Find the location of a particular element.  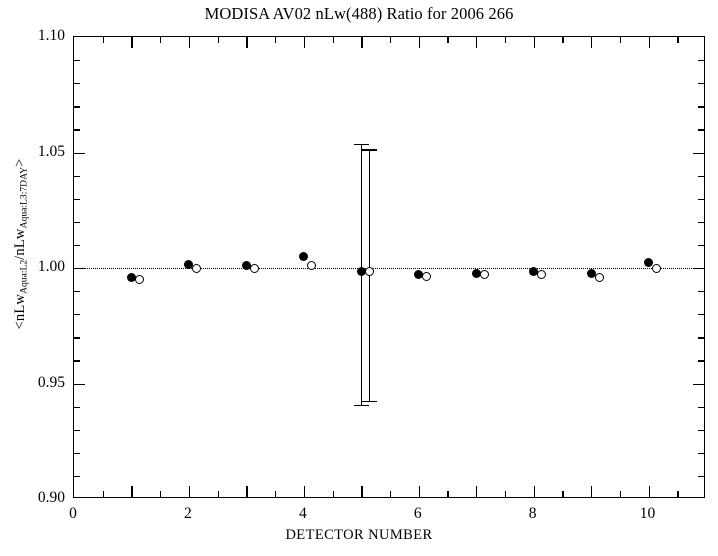

chart-title: MODISA AV02 nLw(488) Ratio for 2006 266 is located at coordinates (359, 13).